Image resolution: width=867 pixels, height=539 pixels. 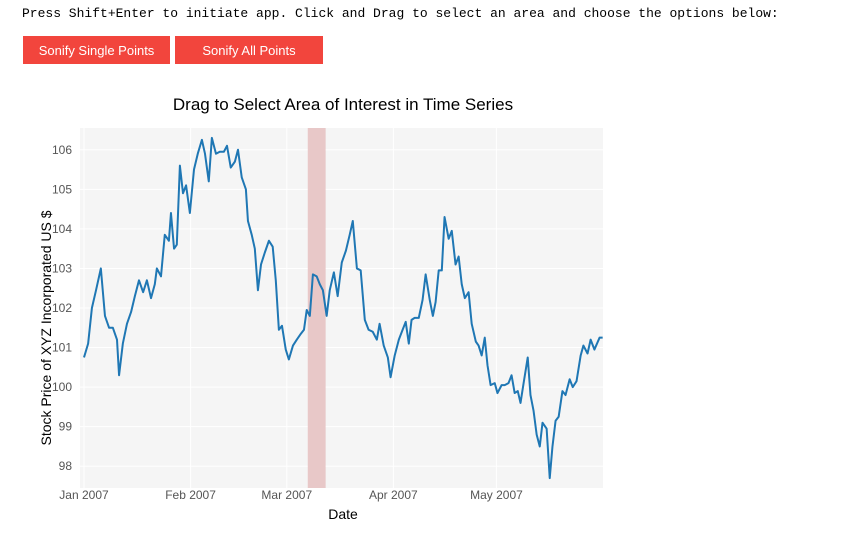 What do you see at coordinates (62, 150) in the screenshot?
I see `y-tick-label: 106` at bounding box center [62, 150].